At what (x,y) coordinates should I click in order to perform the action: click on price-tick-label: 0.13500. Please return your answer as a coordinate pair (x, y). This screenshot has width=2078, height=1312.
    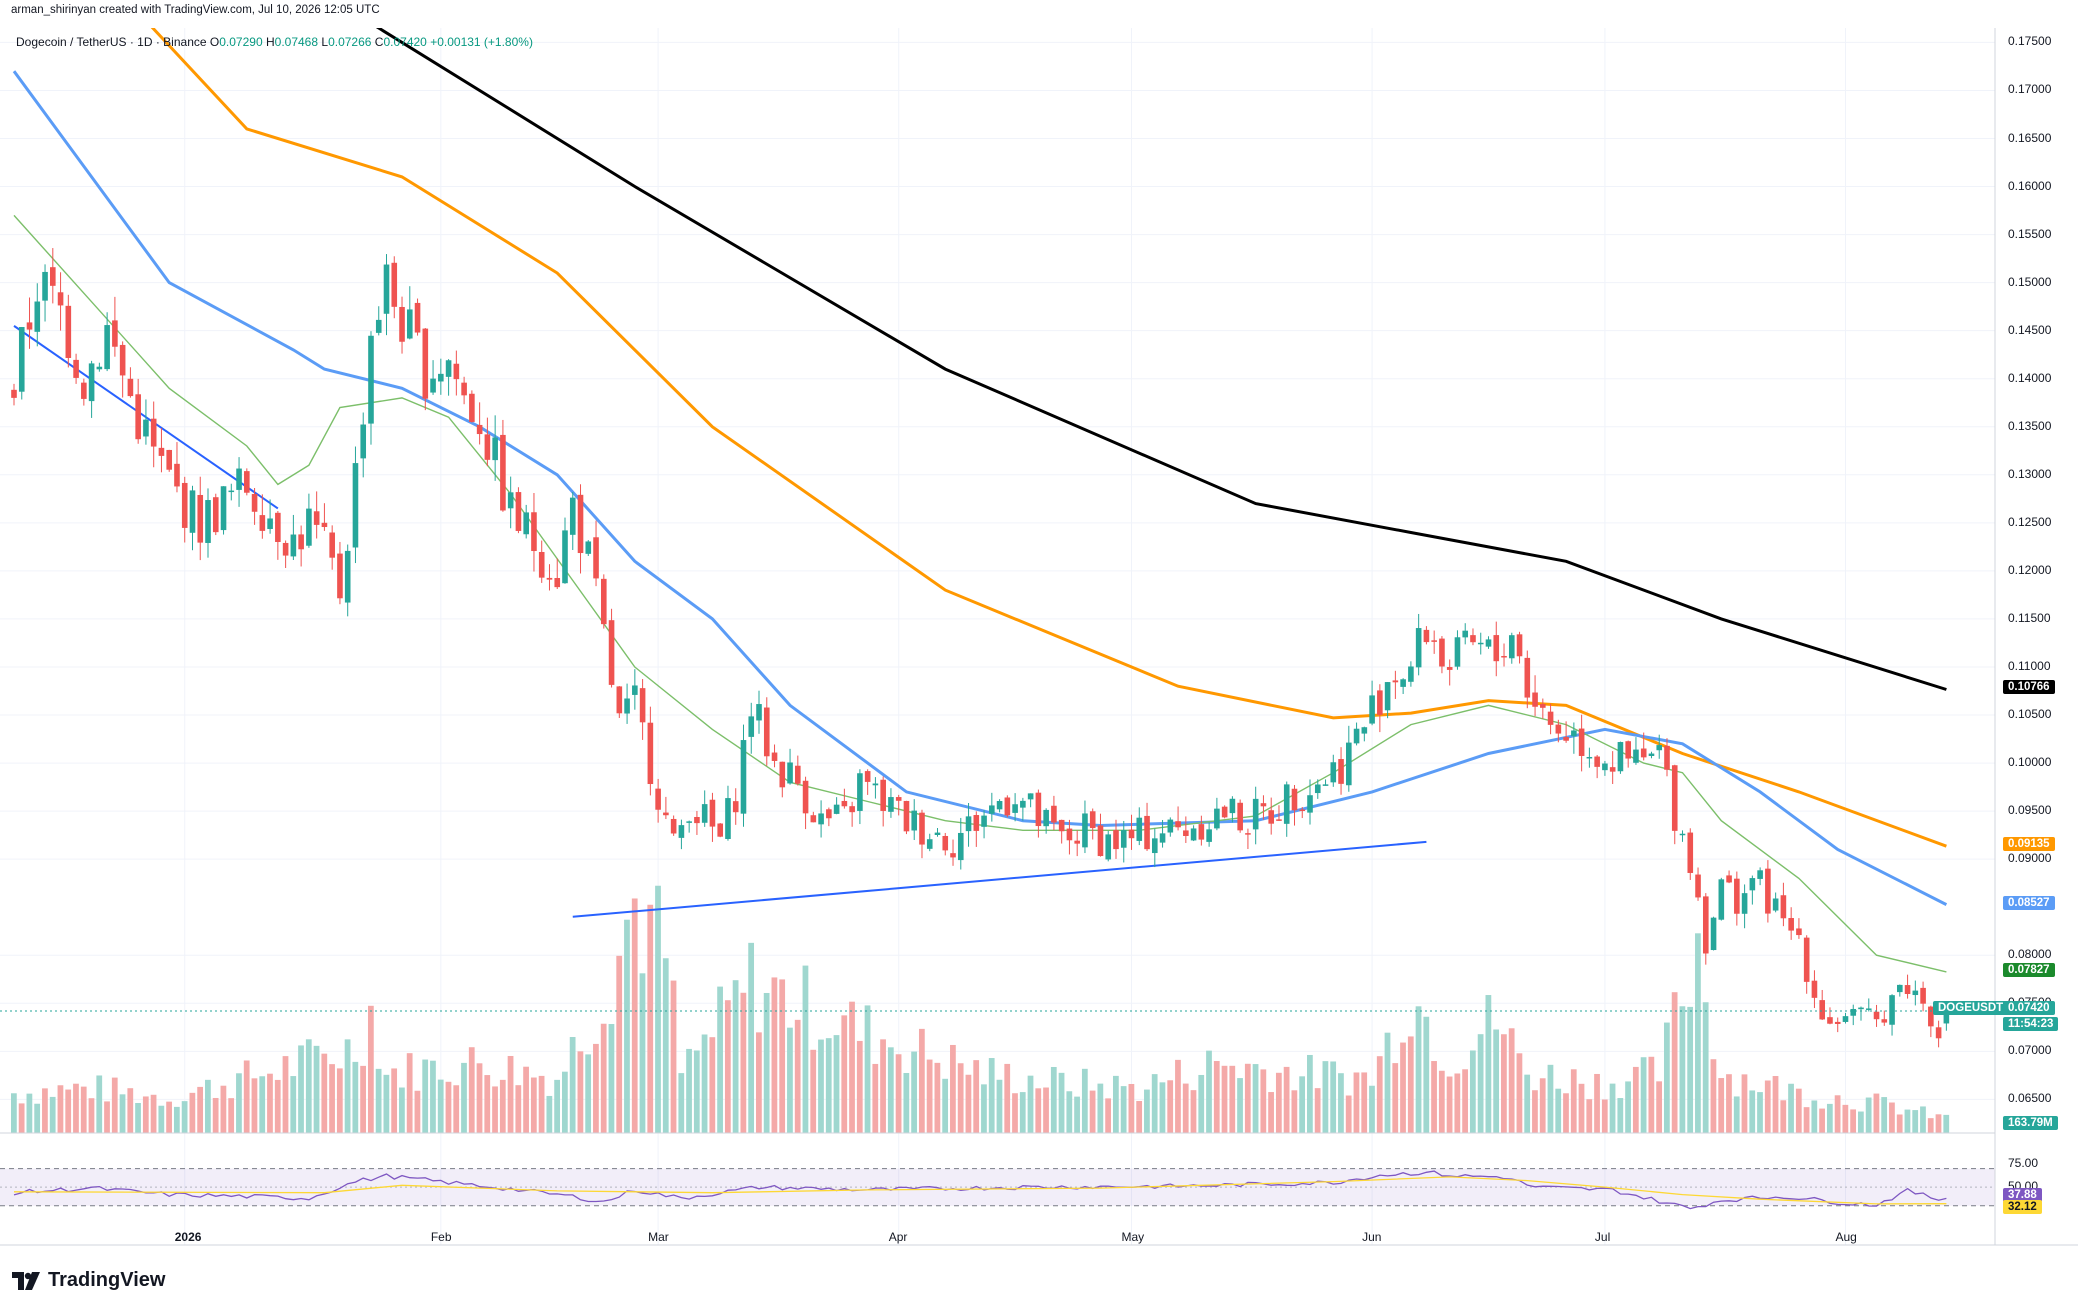
    Looking at the image, I should click on (2030, 425).